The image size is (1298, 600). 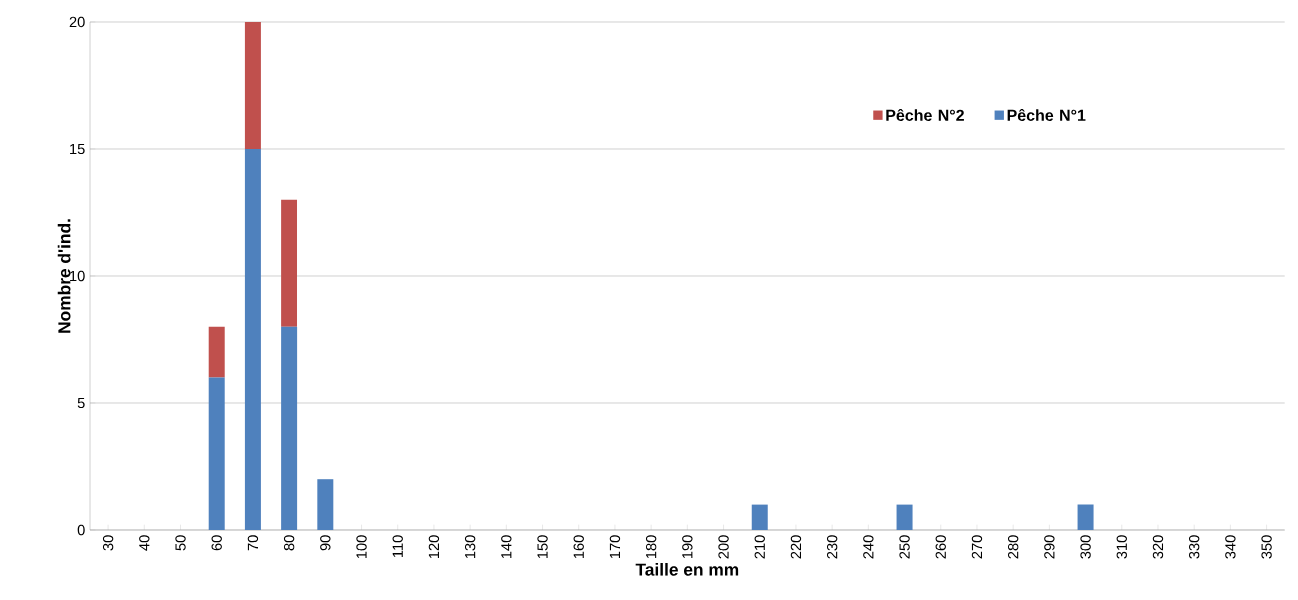 What do you see at coordinates (1085, 547) in the screenshot?
I see `x-tick-label: 300` at bounding box center [1085, 547].